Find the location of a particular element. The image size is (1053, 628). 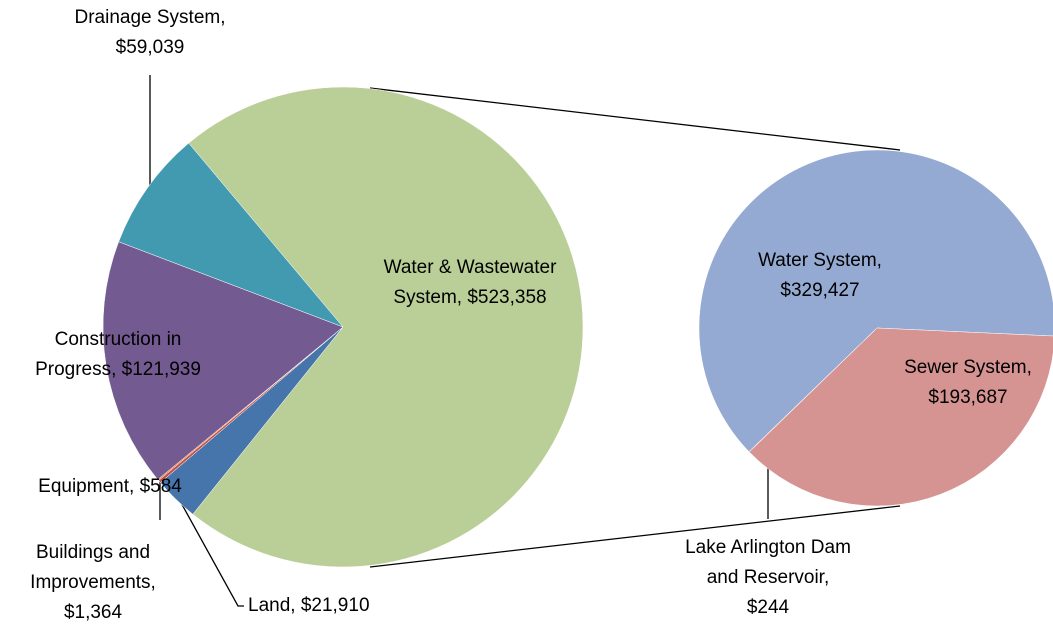

category-name: Water & Wastewater System, is located at coordinates (470, 282).